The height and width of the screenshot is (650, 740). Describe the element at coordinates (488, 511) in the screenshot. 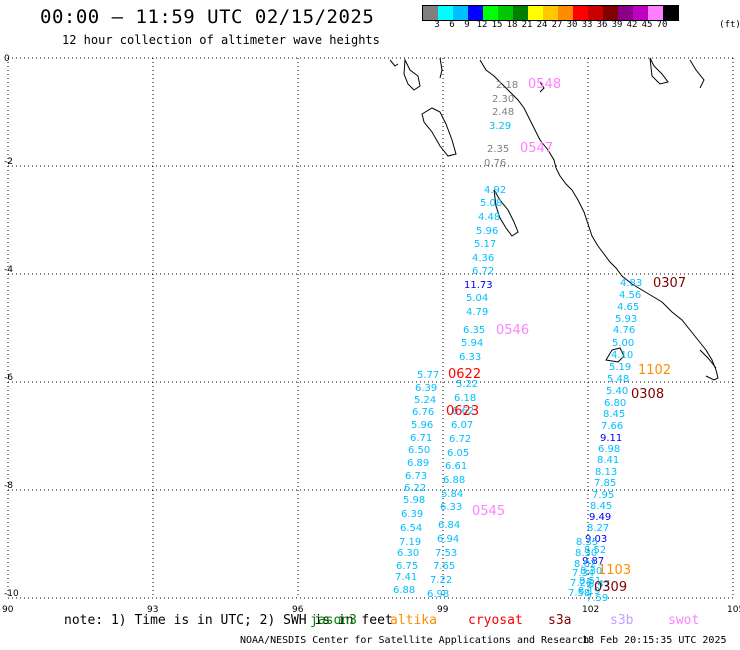

I see `pass-time: 0545` at that location.